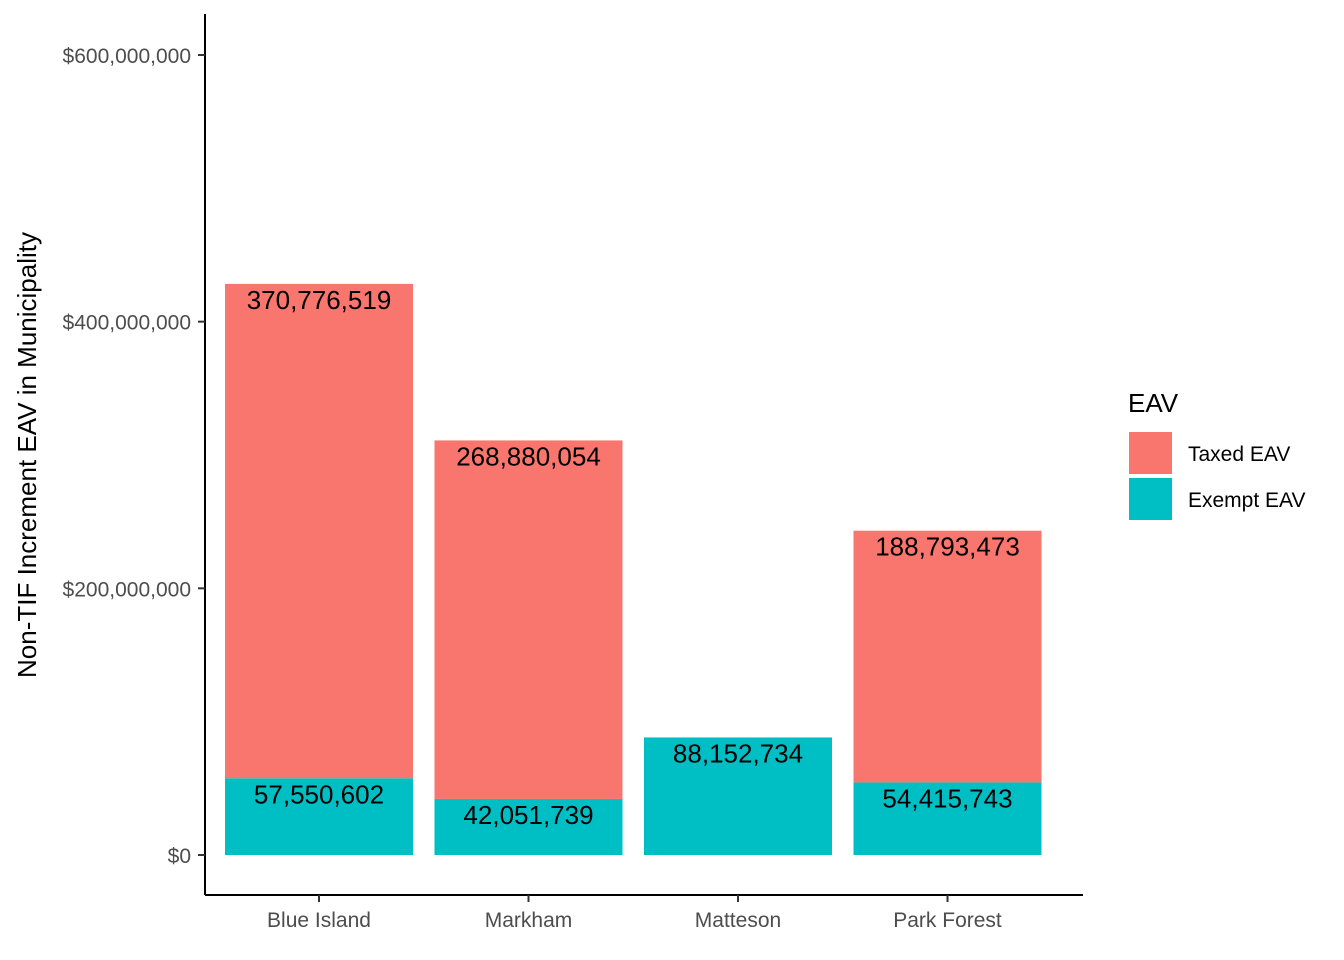 The height and width of the screenshot is (960, 1344). What do you see at coordinates (179, 856) in the screenshot?
I see `y-tick-label: $0` at bounding box center [179, 856].